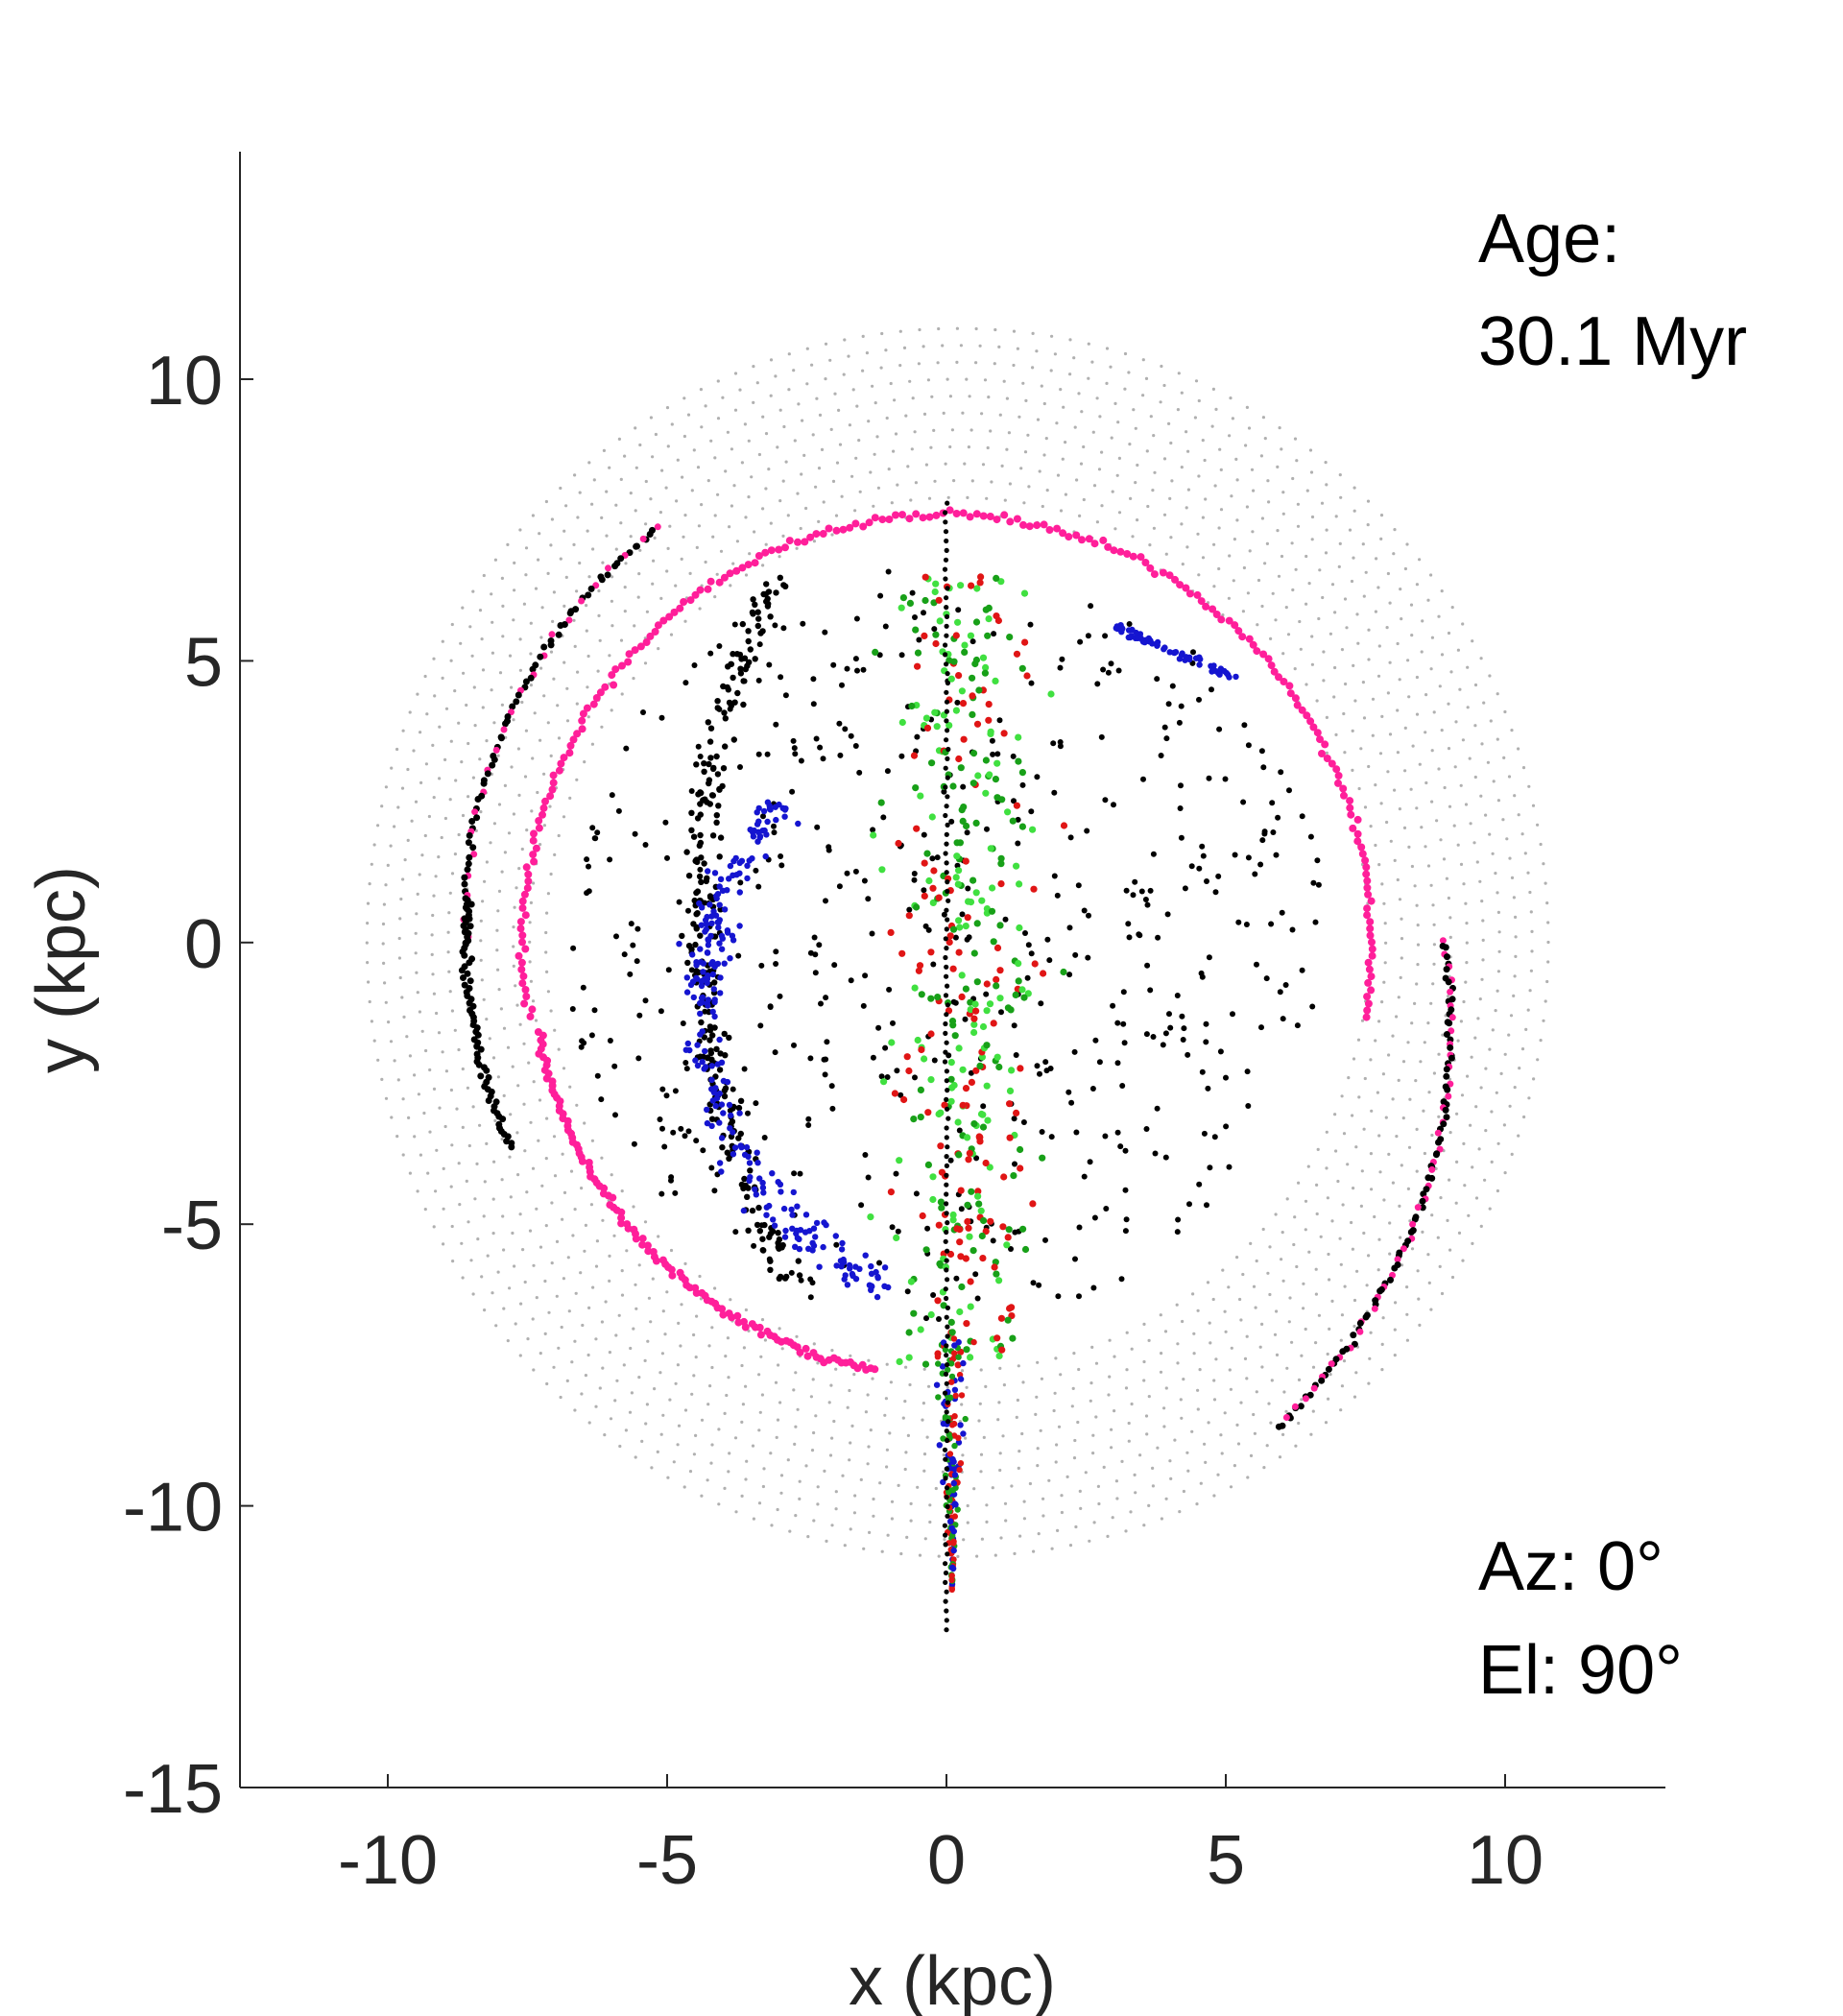 The width and height of the screenshot is (1843, 2016). What do you see at coordinates (1226, 1860) in the screenshot?
I see `x-tick-label: 5` at bounding box center [1226, 1860].